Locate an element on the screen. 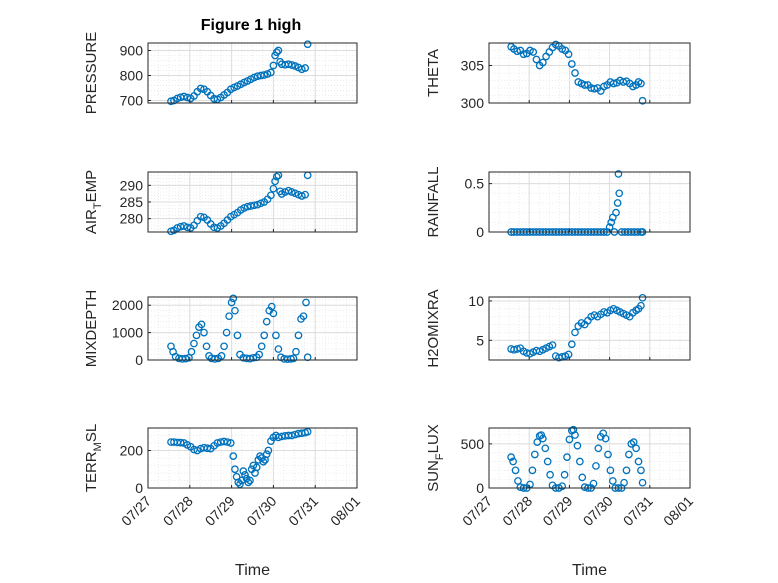 Image resolution: width=778 pixels, height=583 pixels. x-tick-label: 07/30 is located at coordinates (598, 511).